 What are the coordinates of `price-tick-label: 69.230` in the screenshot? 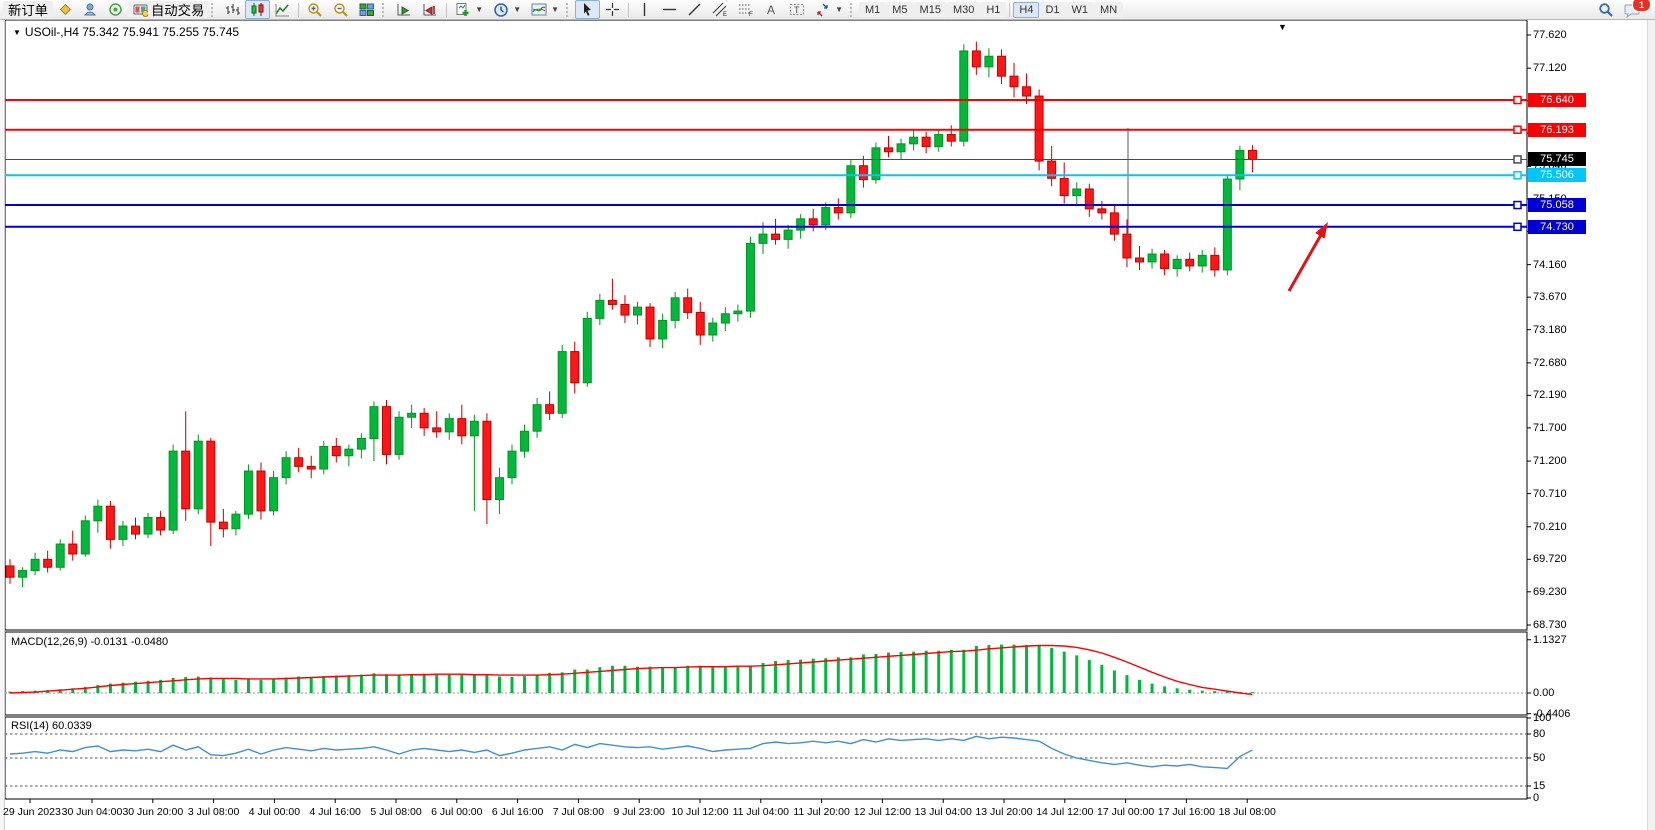 It's located at (1550, 591).